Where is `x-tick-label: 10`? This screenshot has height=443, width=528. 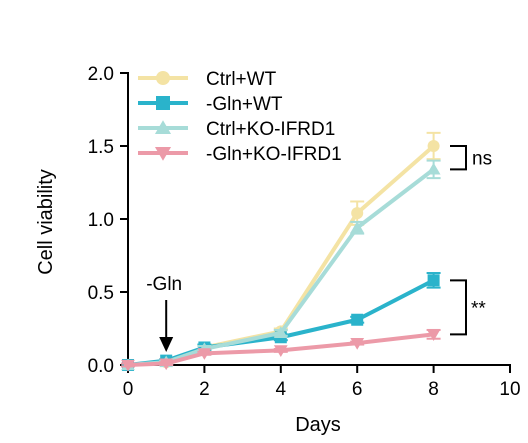
x-tick-label: 10 is located at coordinates (509, 389).